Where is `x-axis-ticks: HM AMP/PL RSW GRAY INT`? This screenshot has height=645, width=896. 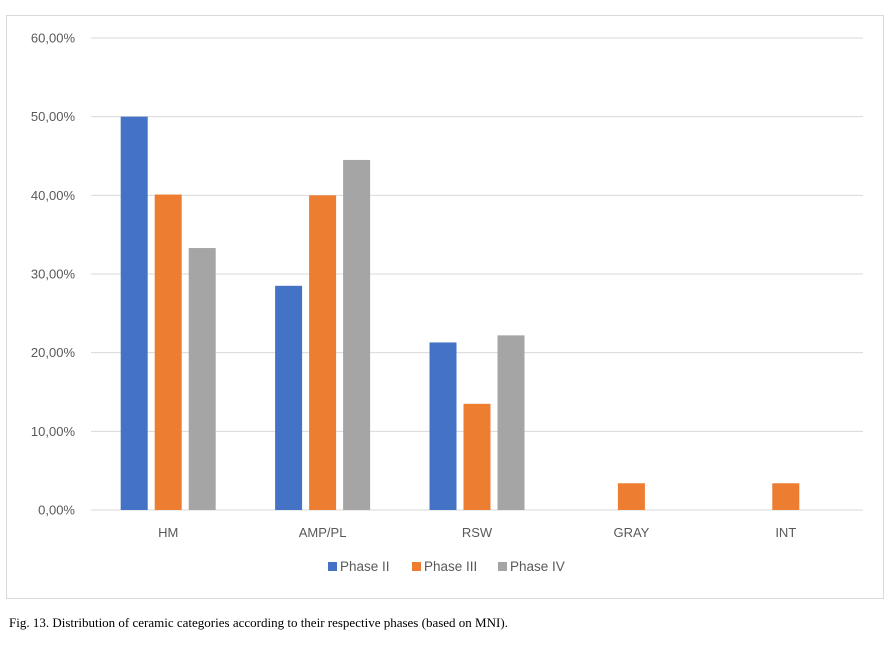 x-axis-ticks: HM AMP/PL RSW GRAY INT is located at coordinates (477, 532).